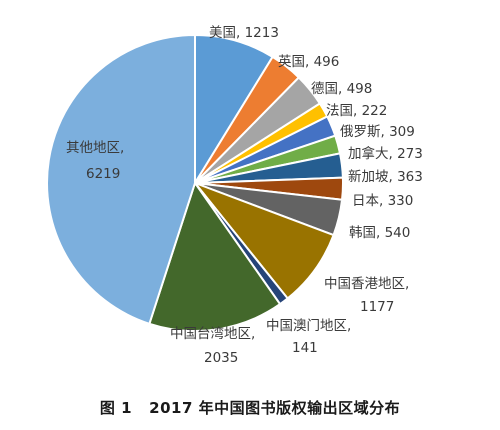  What do you see at coordinates (95, 161) in the screenshot?
I see `slice-label-13: 其他地区, 6219` at bounding box center [95, 161].